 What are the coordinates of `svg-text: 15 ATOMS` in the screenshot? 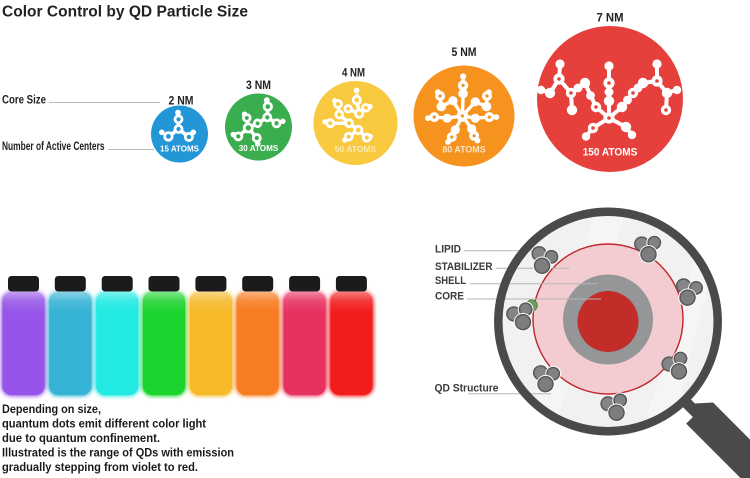 It's located at (180, 149).